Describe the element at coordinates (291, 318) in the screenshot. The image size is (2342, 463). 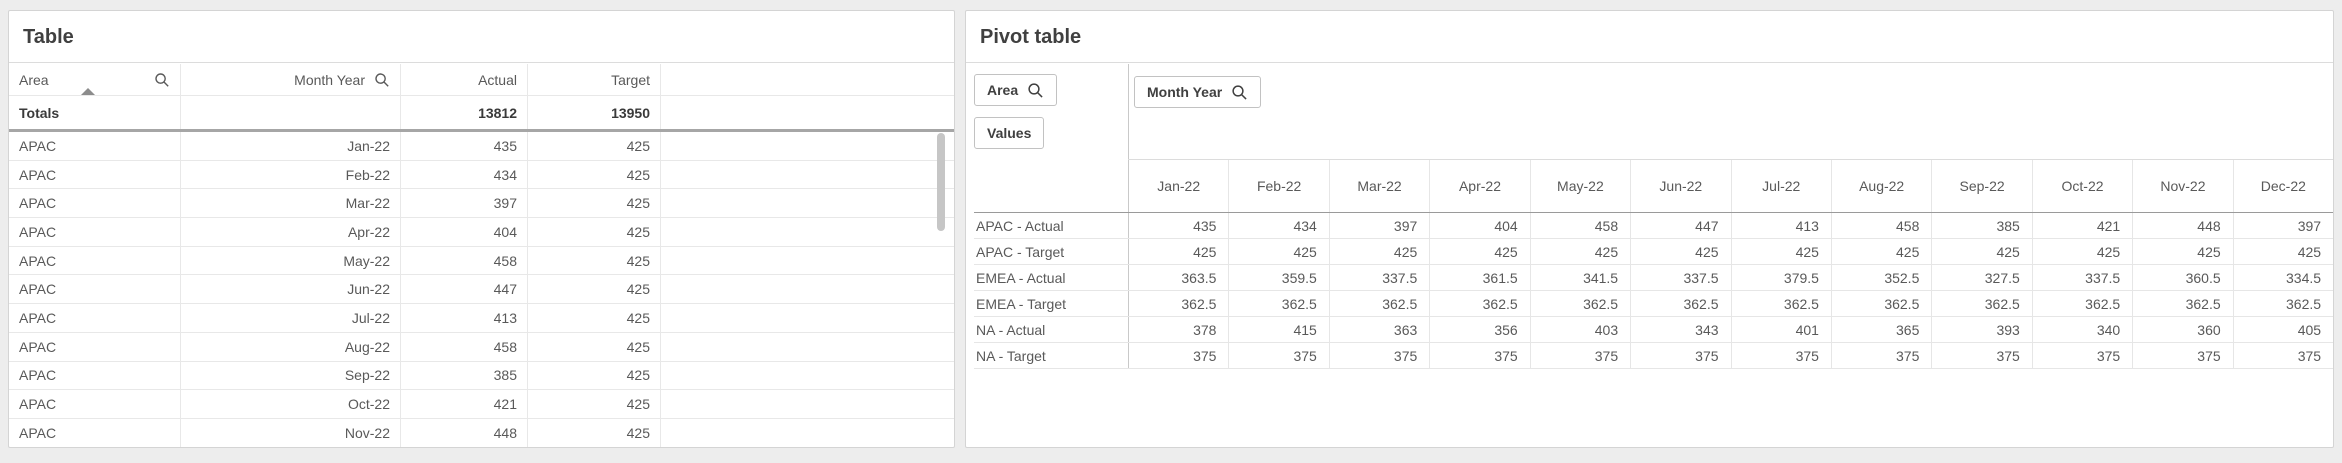
I see `month-cell: Jul-22` at that location.